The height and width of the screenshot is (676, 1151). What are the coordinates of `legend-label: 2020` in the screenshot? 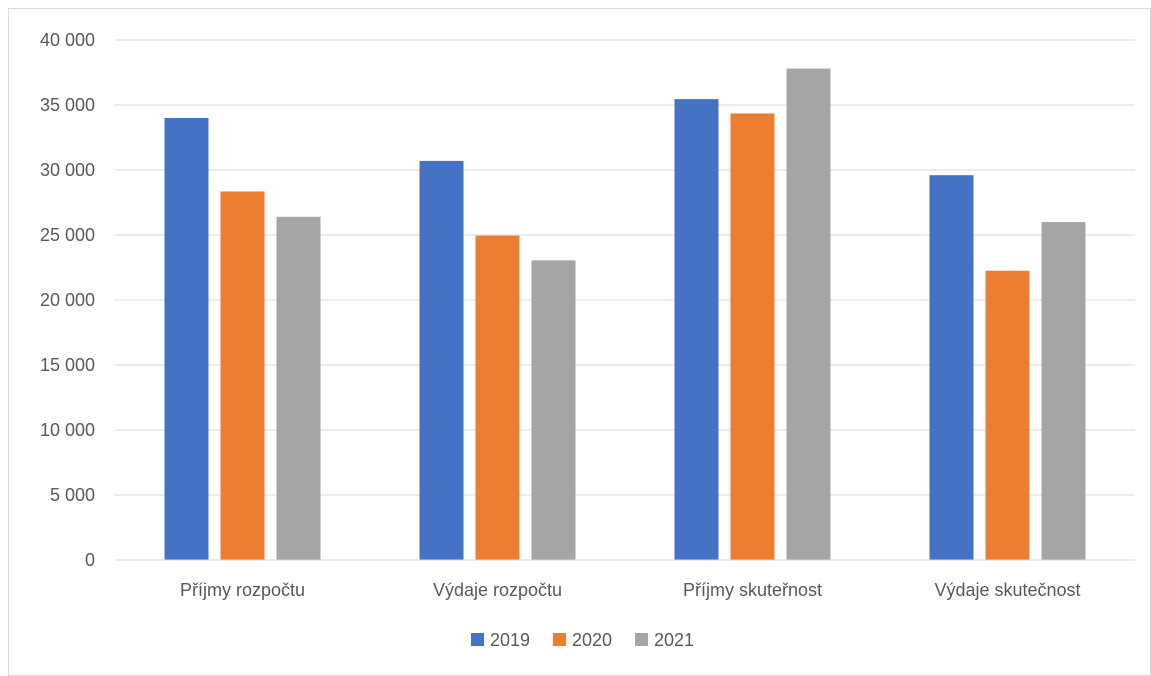 It's located at (592, 640).